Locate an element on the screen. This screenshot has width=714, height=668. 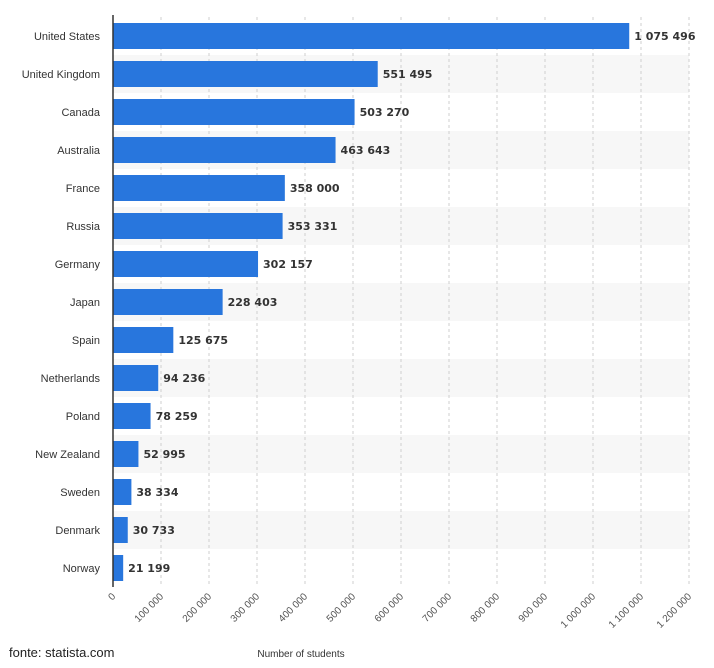
row-band is located at coordinates (401, 454).